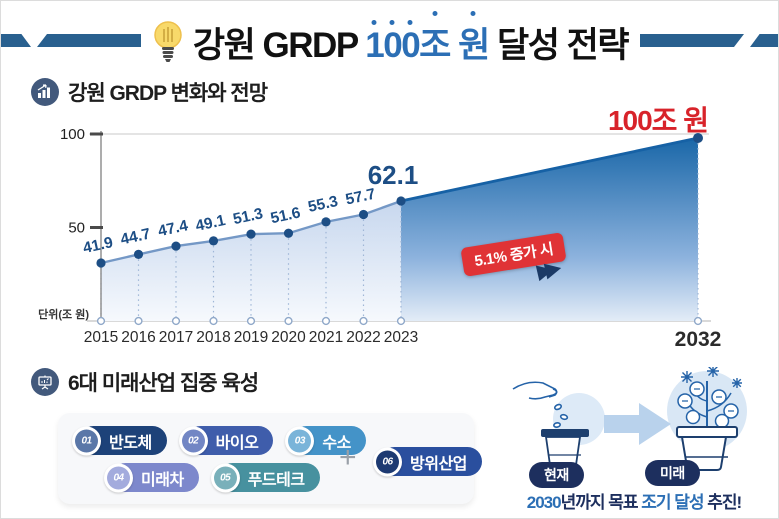  What do you see at coordinates (438, 464) in the screenshot?
I see `industry-pill-label: 방위산업` at bounding box center [438, 464].